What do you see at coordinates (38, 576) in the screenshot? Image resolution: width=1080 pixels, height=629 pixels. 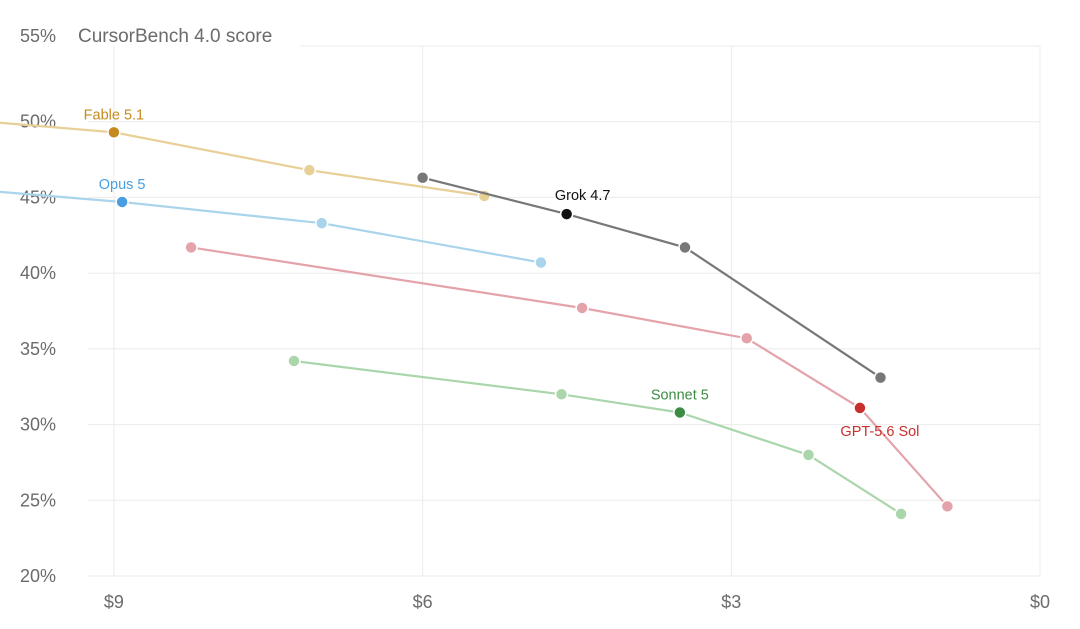 I see `y-tick-label: 20%` at bounding box center [38, 576].